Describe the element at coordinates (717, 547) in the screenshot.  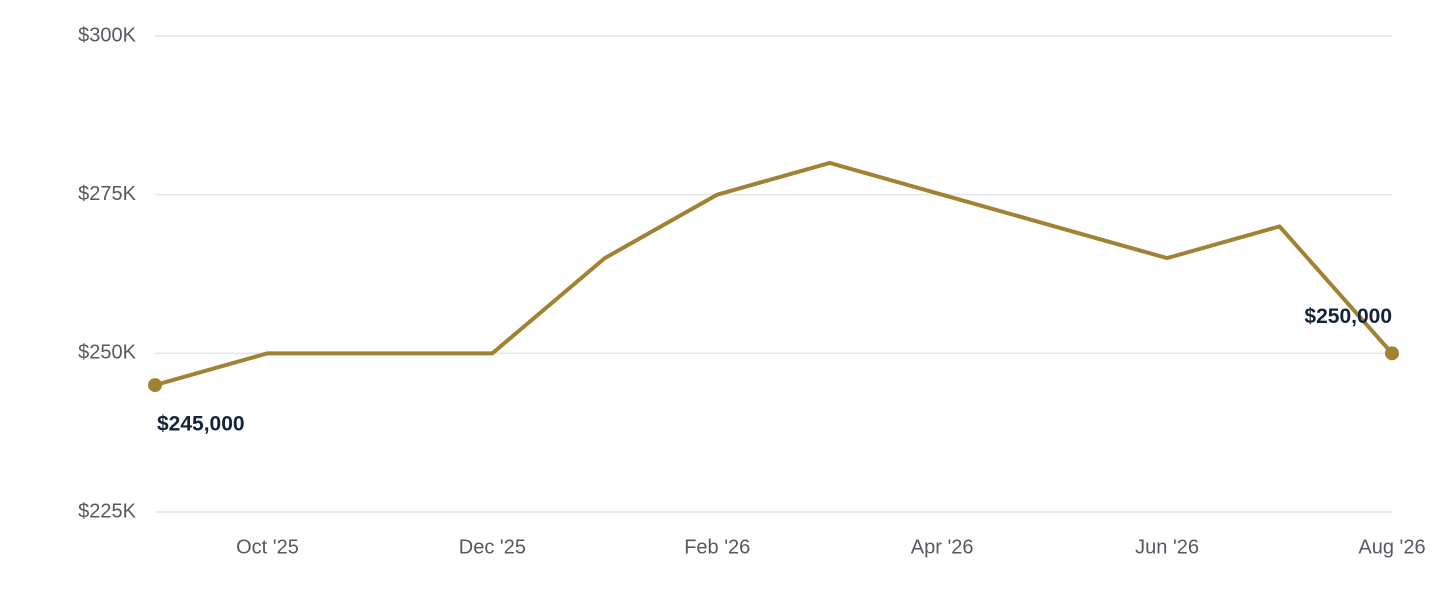
I see `x-tick-label: Feb '26` at that location.